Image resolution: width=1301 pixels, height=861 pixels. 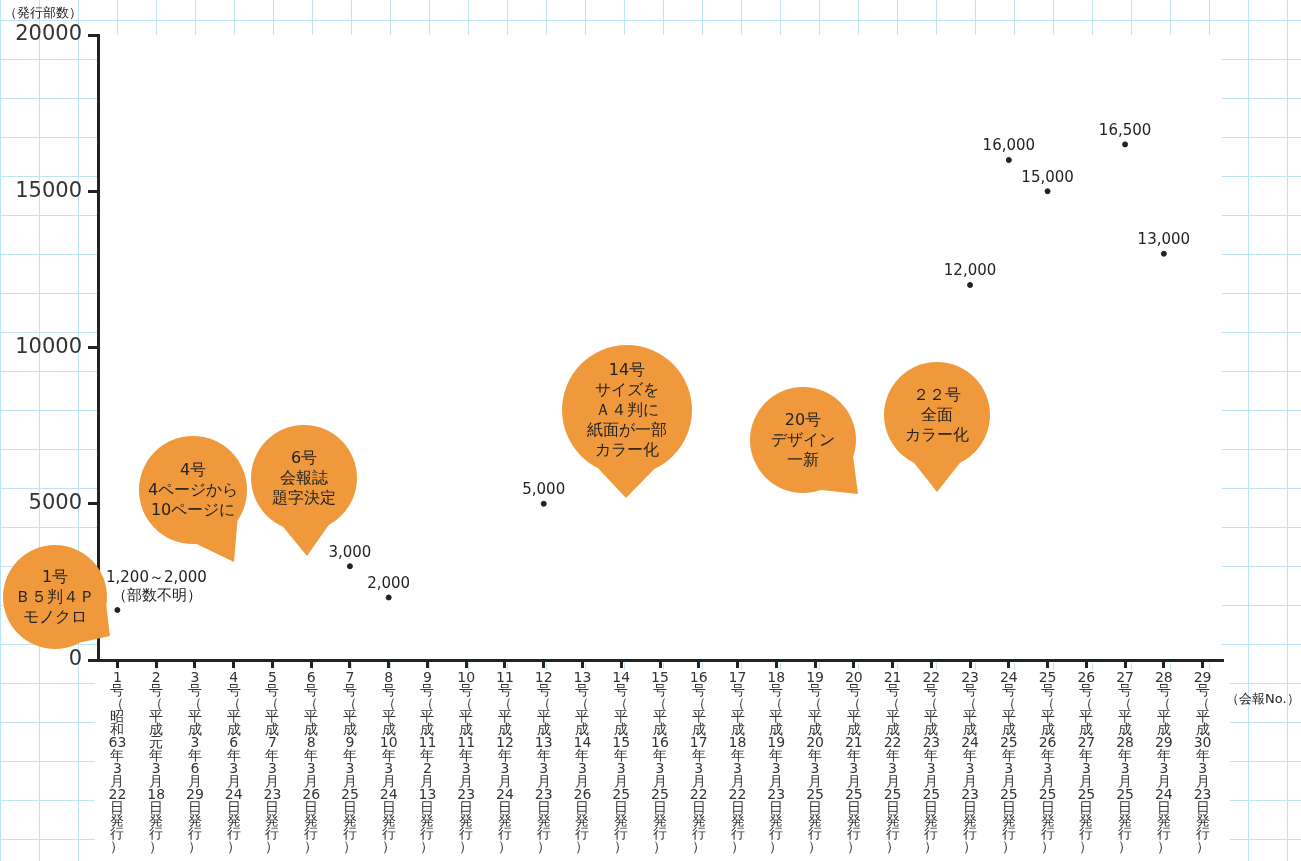 I want to click on category-label: 29号（平成30年3月23日発行）, so click(x=1202, y=762).